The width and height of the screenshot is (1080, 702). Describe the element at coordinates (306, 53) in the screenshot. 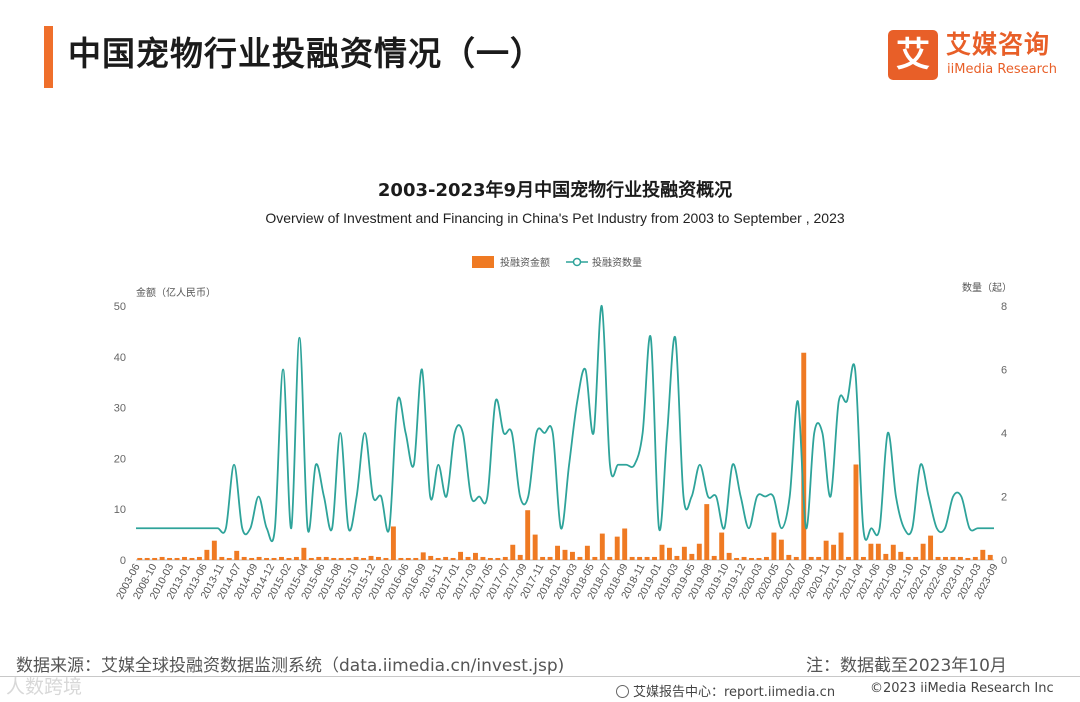

I see `page-title: 中国宠物行业投融资情况（一）` at that location.